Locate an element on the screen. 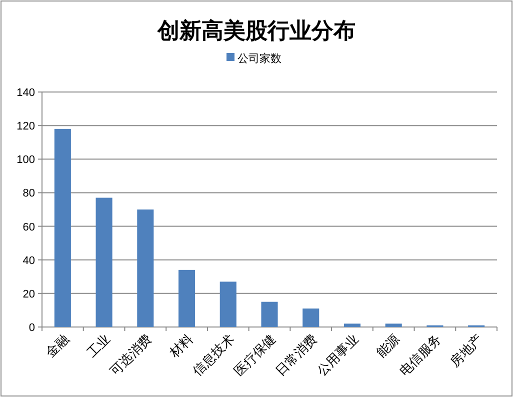 This screenshot has height=397, width=513. y-tick-label: 40 is located at coordinates (28, 260).